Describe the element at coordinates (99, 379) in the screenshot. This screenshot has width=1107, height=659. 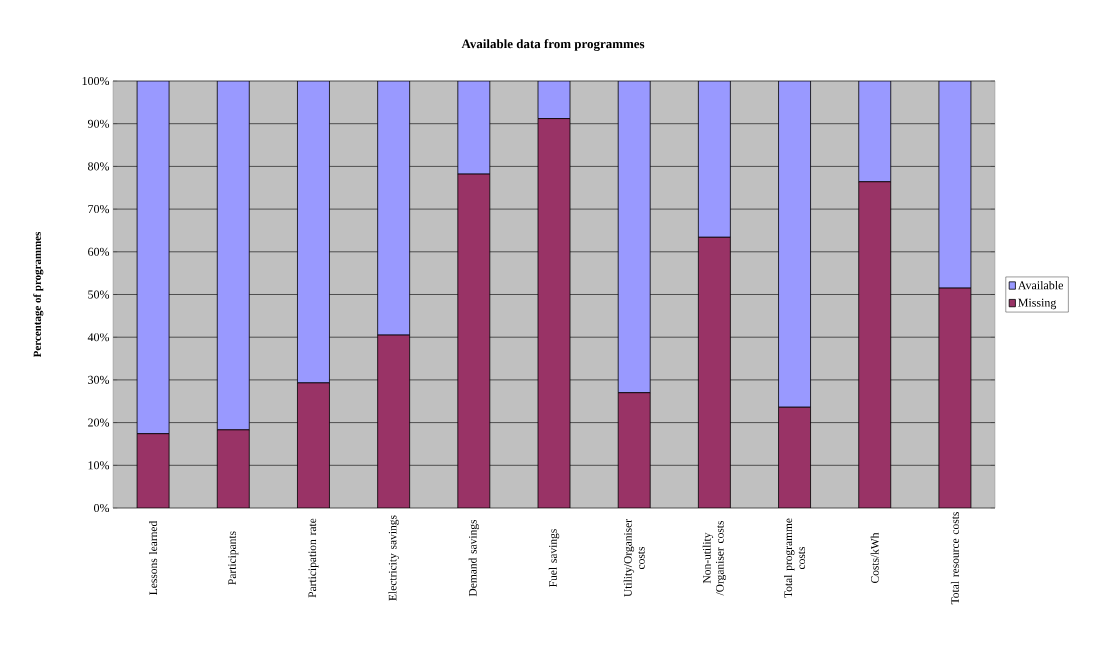
I see `y-tick-label: 30%` at that location.